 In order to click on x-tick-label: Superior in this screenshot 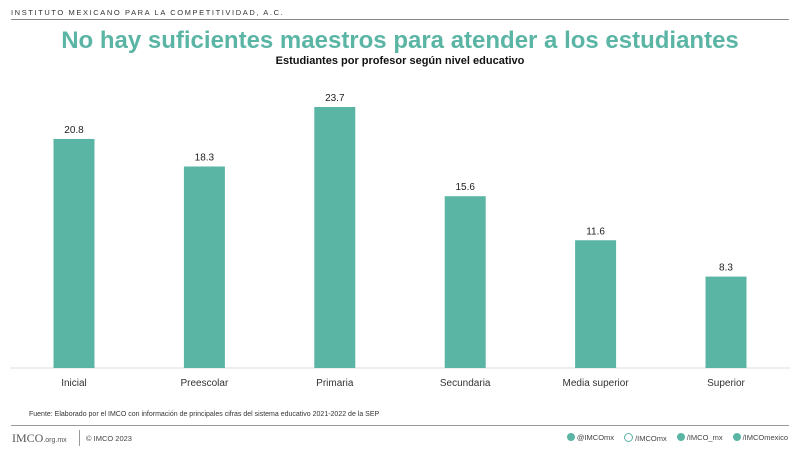, I will do `click(726, 383)`.